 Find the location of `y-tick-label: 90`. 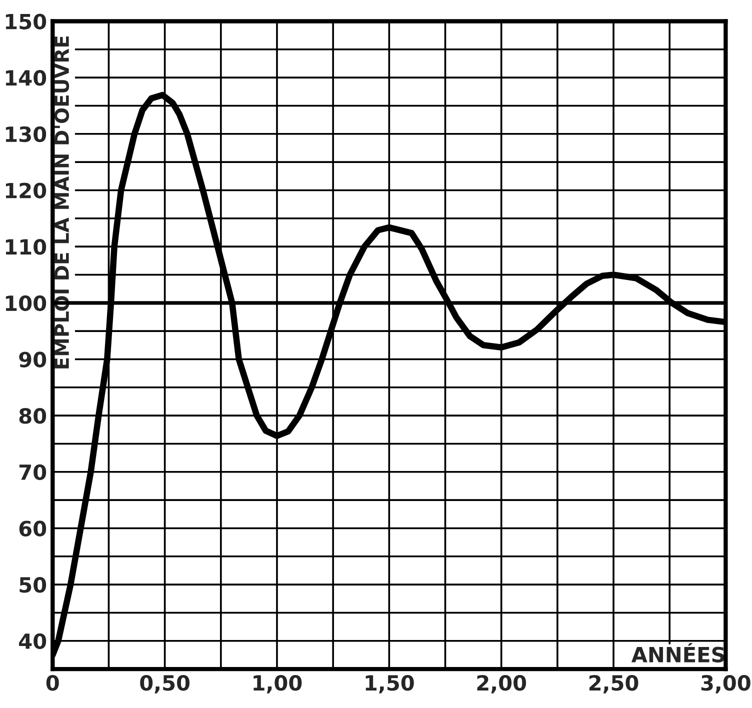

y-tick-label: 90 is located at coordinates (32, 360).